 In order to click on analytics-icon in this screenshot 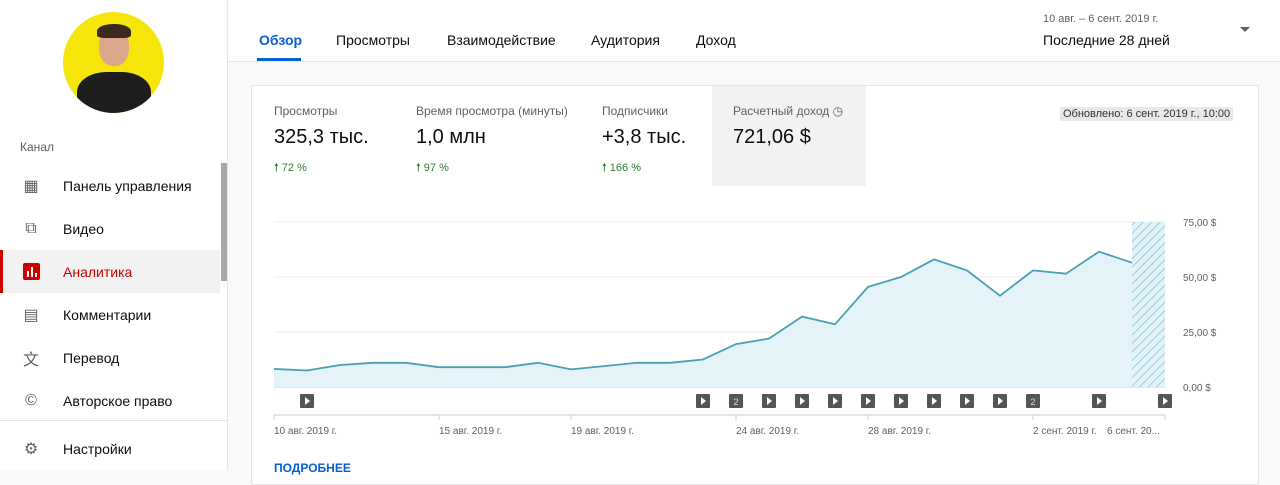, I will do `click(31, 272)`.